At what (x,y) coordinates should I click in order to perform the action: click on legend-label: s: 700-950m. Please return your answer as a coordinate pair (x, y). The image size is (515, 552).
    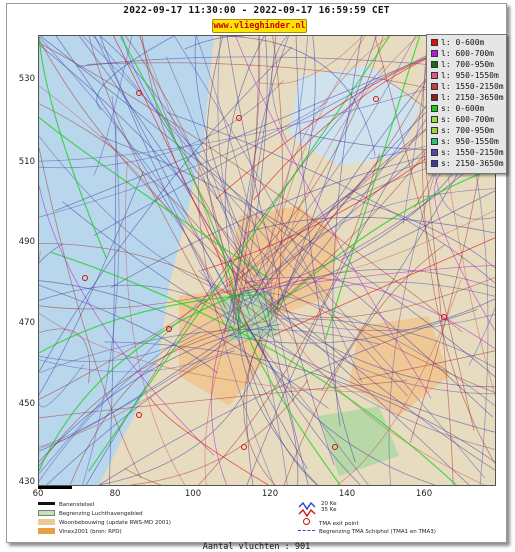
    Looking at the image, I should click on (467, 130).